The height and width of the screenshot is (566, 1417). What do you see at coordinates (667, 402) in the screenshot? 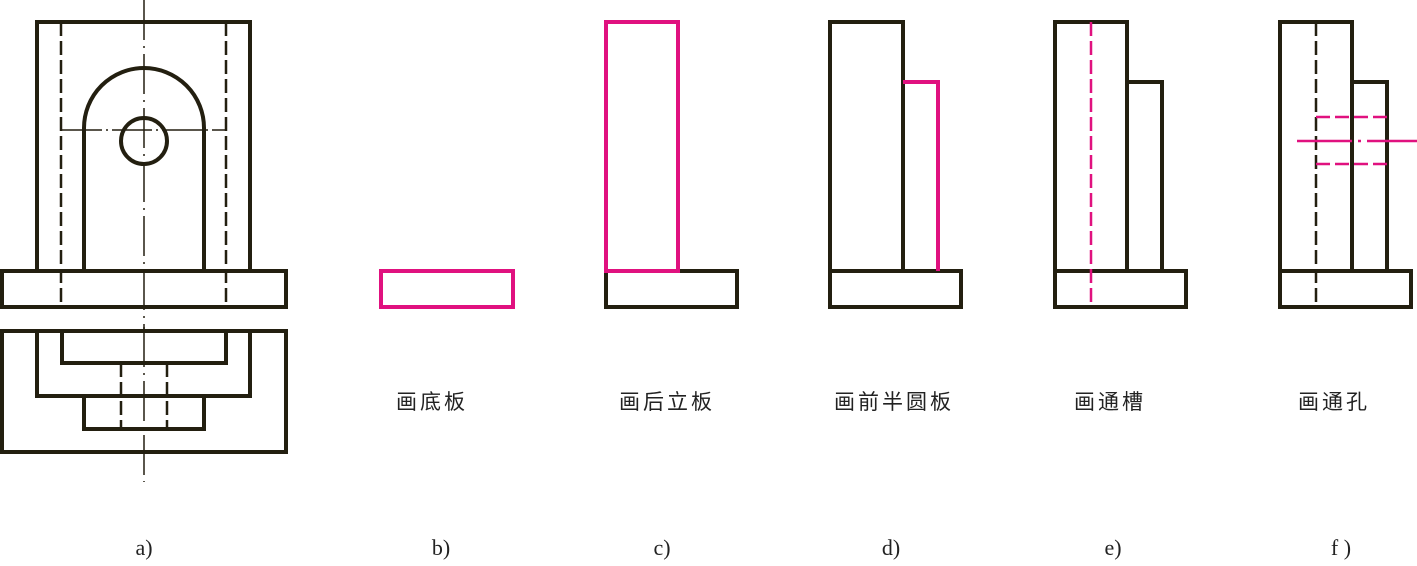
I see `caption-c: 画后立板` at bounding box center [667, 402].